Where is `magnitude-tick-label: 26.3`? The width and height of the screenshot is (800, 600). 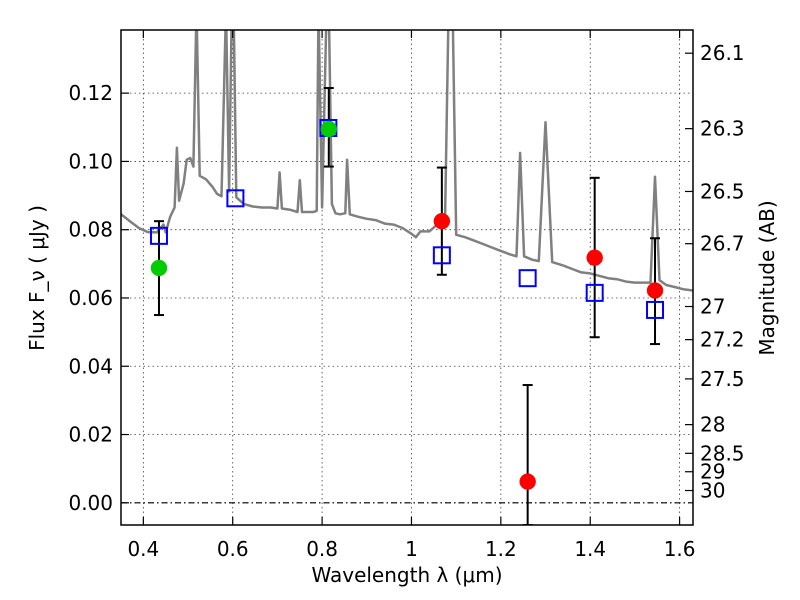 magnitude-tick-label: 26.3 is located at coordinates (722, 129).